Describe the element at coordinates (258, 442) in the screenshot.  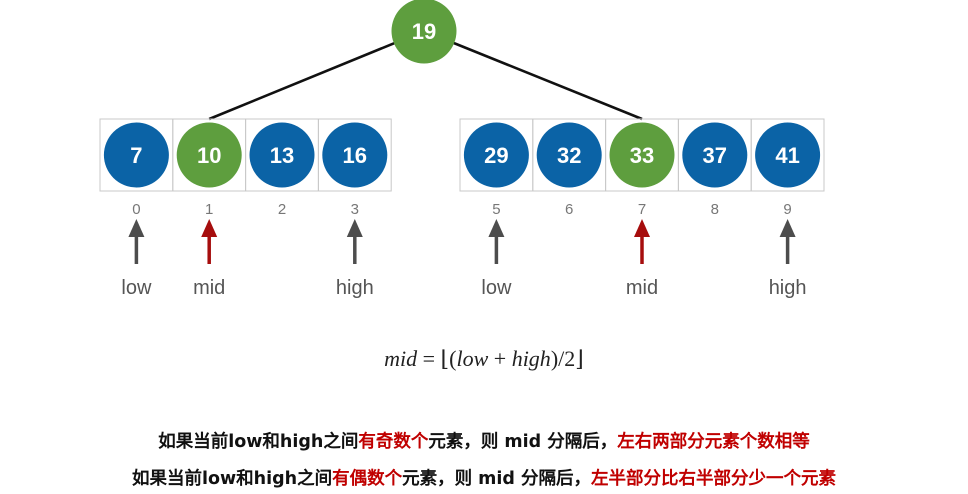
I see `note-odd-prefix: 如果当前low和high之间` at that location.